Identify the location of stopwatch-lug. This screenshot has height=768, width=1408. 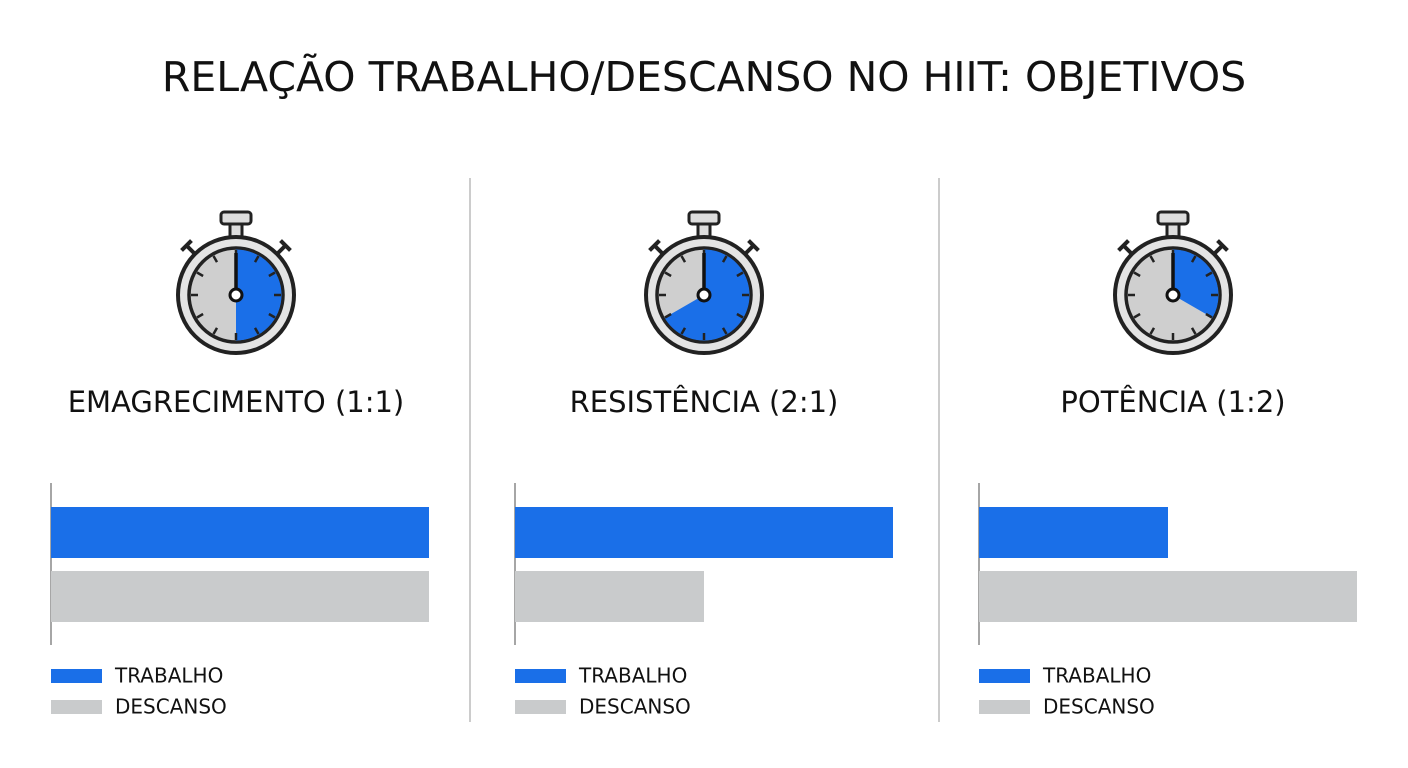
(281, 250).